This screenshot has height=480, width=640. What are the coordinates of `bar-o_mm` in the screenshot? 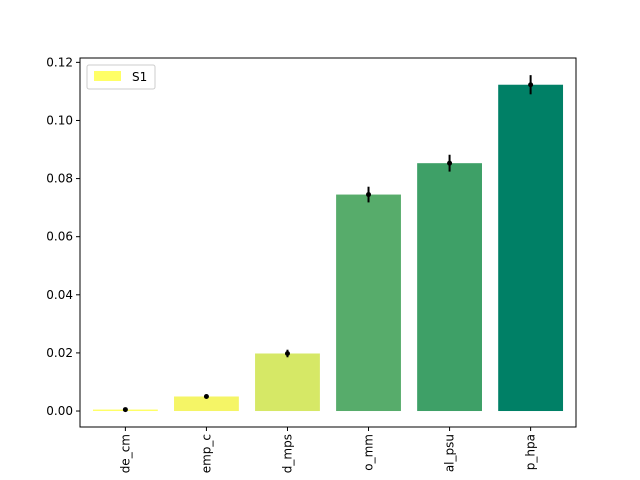 It's located at (368, 303).